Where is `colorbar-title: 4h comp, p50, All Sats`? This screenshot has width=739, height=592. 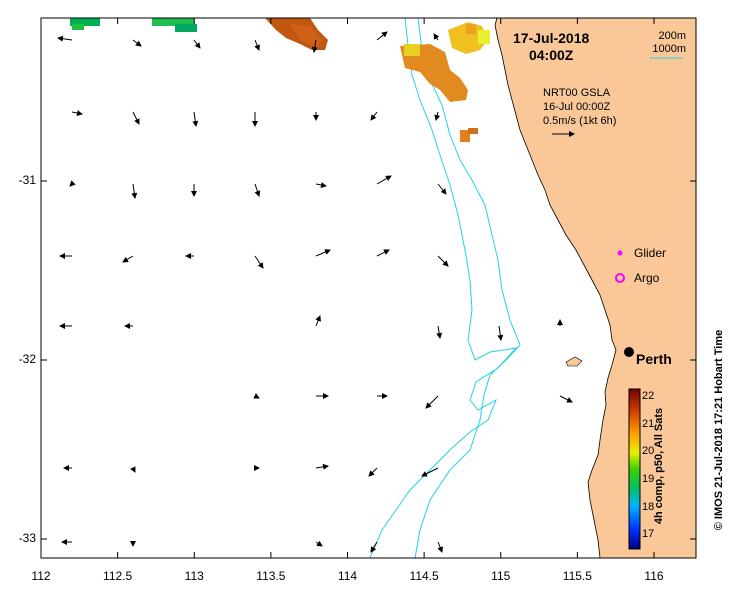 colorbar-title: 4h comp, p50, All Sats is located at coordinates (659, 466).